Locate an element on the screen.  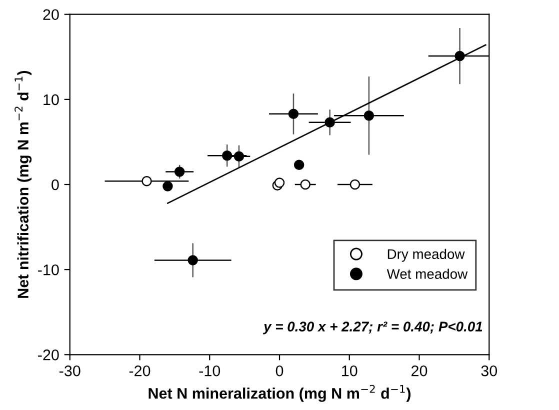
annotation: y = 0.30 x + 2.27; r² = 0.40; P<0.01 is located at coordinates (372, 328).